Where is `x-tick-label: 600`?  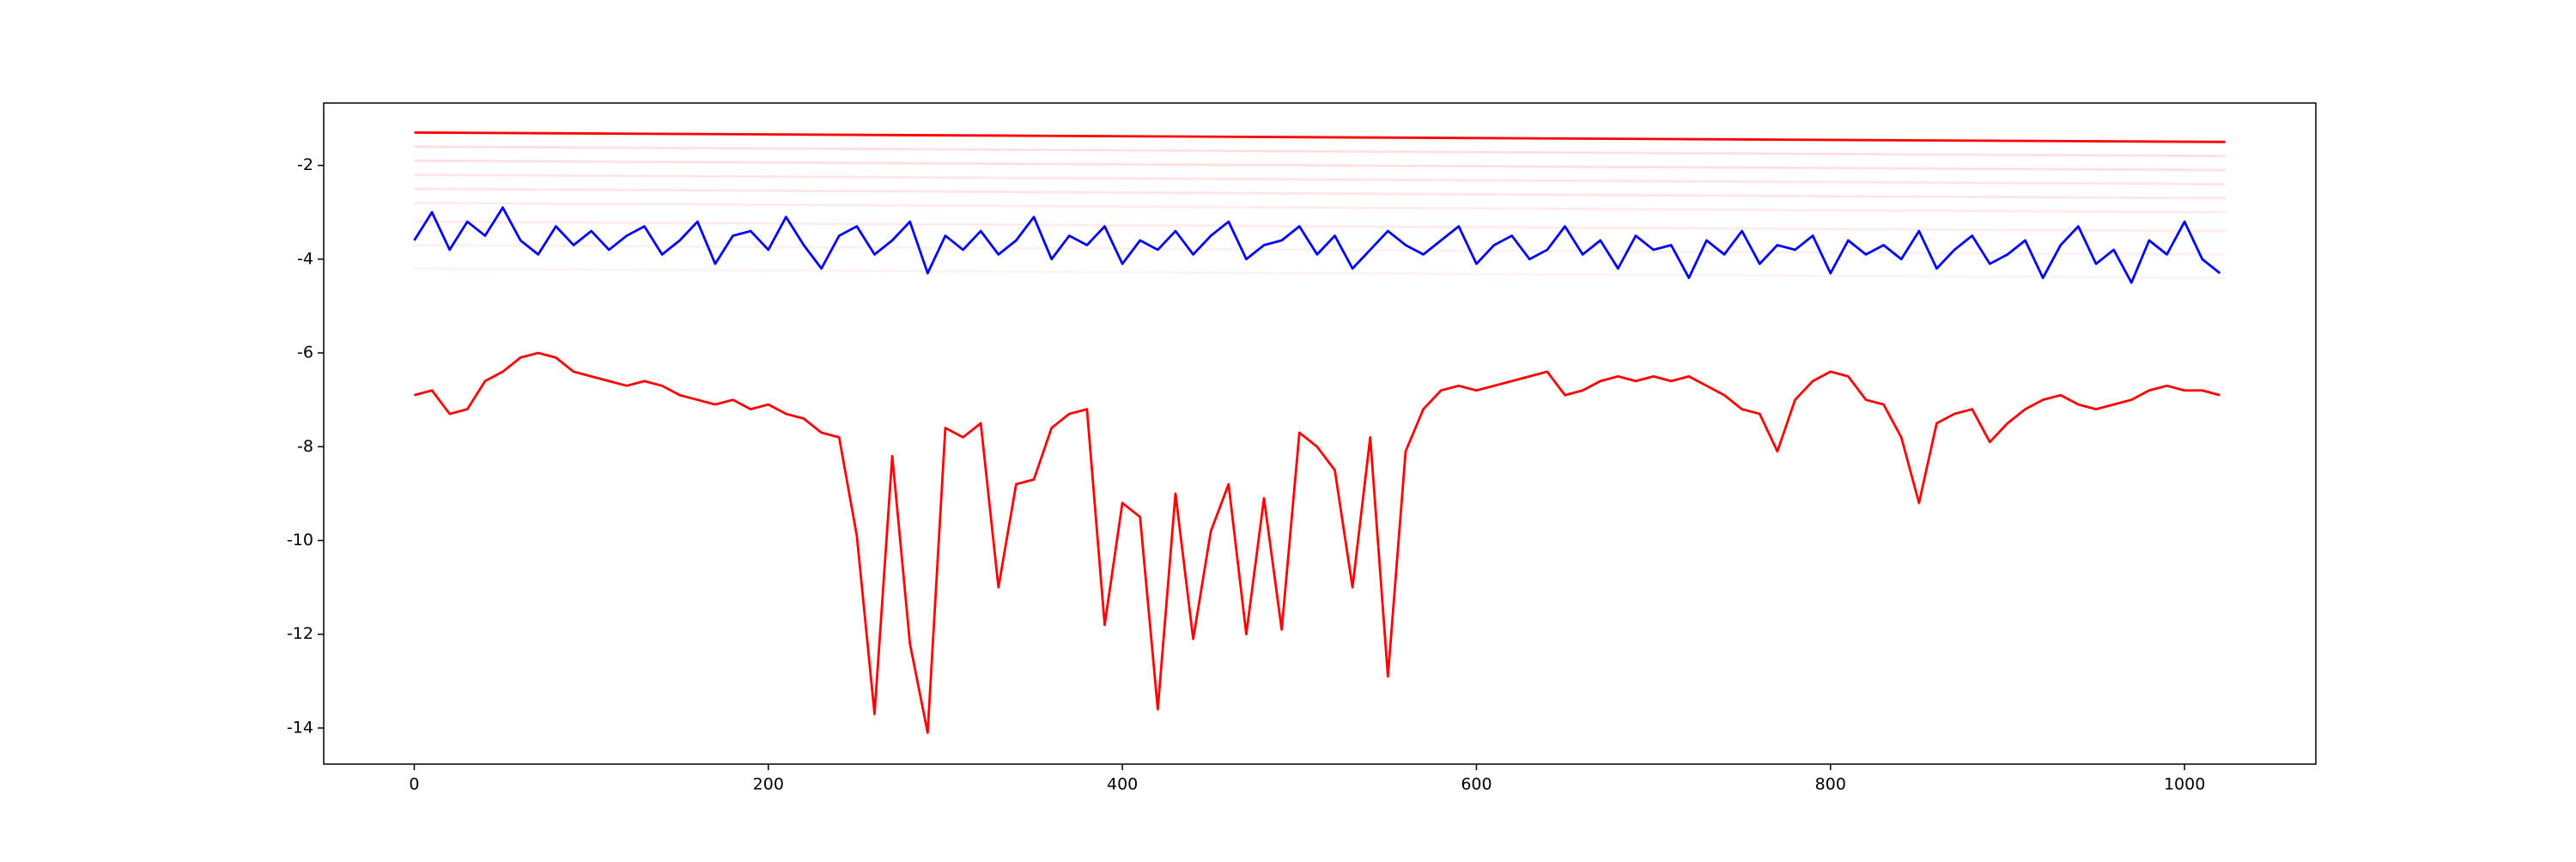
x-tick-label: 600 is located at coordinates (1477, 784).